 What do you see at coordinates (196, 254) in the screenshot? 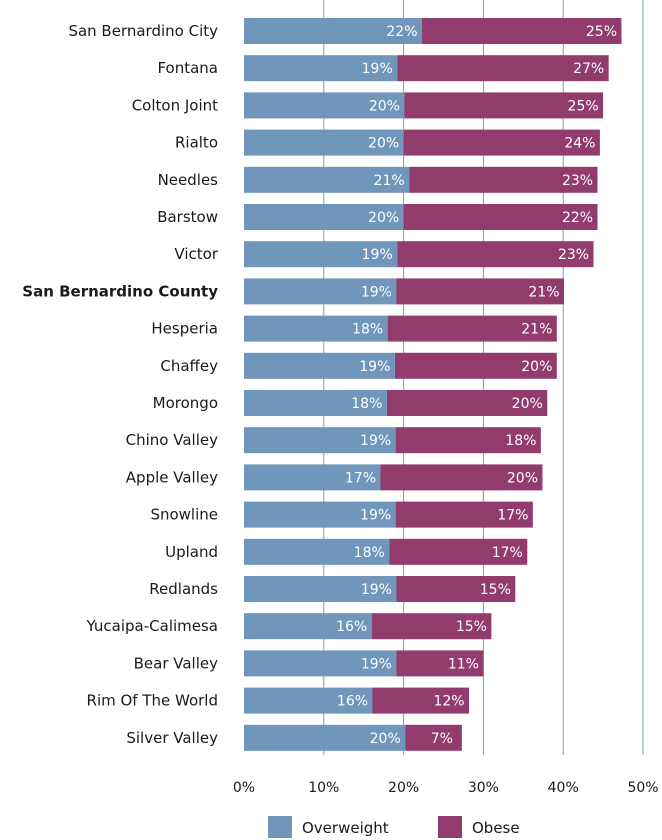
I see `category-label: Victor` at bounding box center [196, 254].